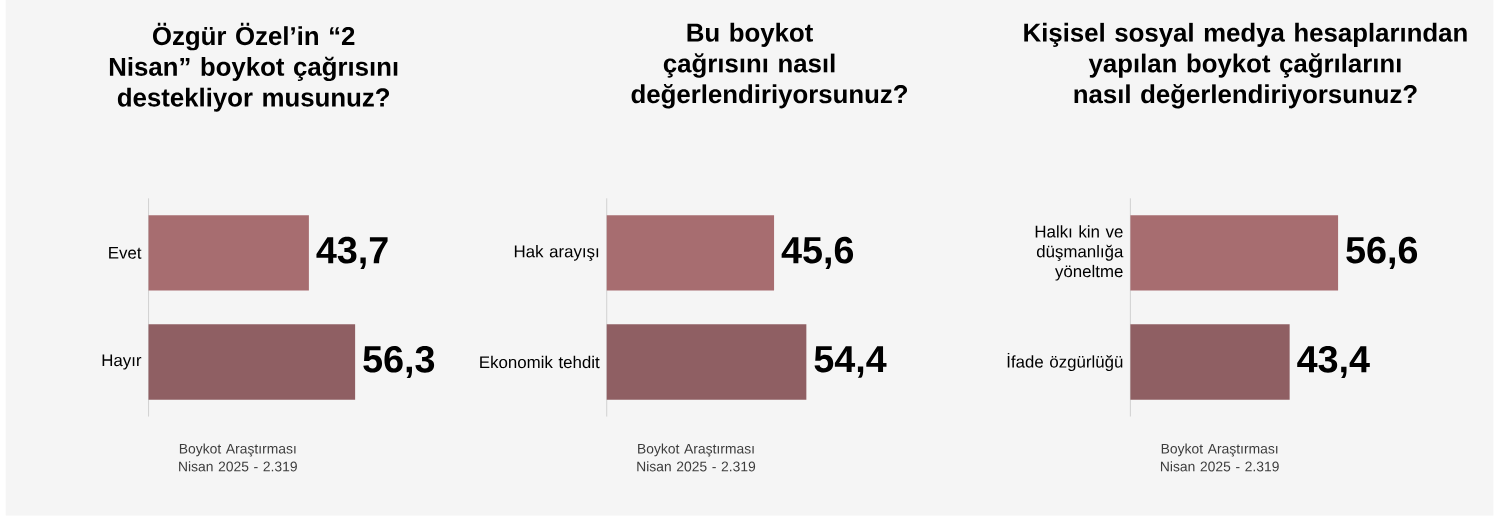  What do you see at coordinates (556, 253) in the screenshot?
I see `y-tick-label: Hak arayışı` at bounding box center [556, 253].